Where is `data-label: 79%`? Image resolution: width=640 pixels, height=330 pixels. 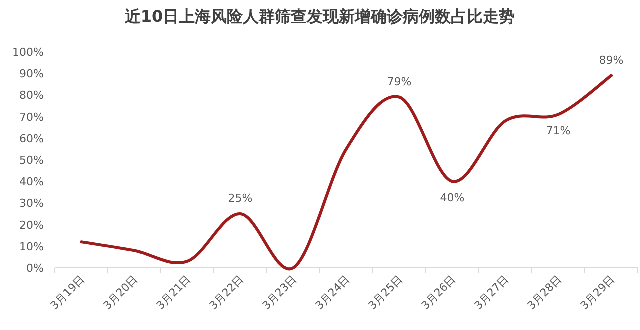
data-label: 79% is located at coordinates (399, 81).